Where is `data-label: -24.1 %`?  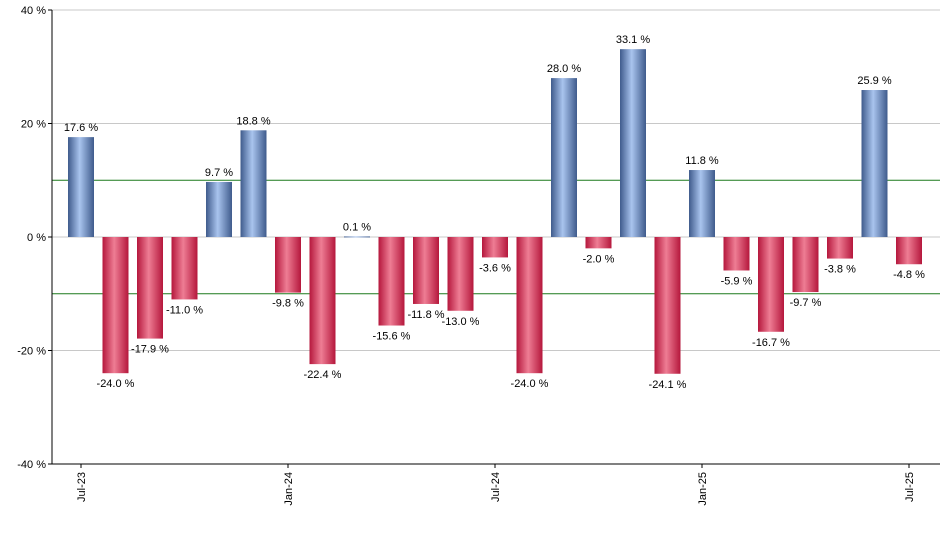 data-label: -24.1 % is located at coordinates (668, 385).